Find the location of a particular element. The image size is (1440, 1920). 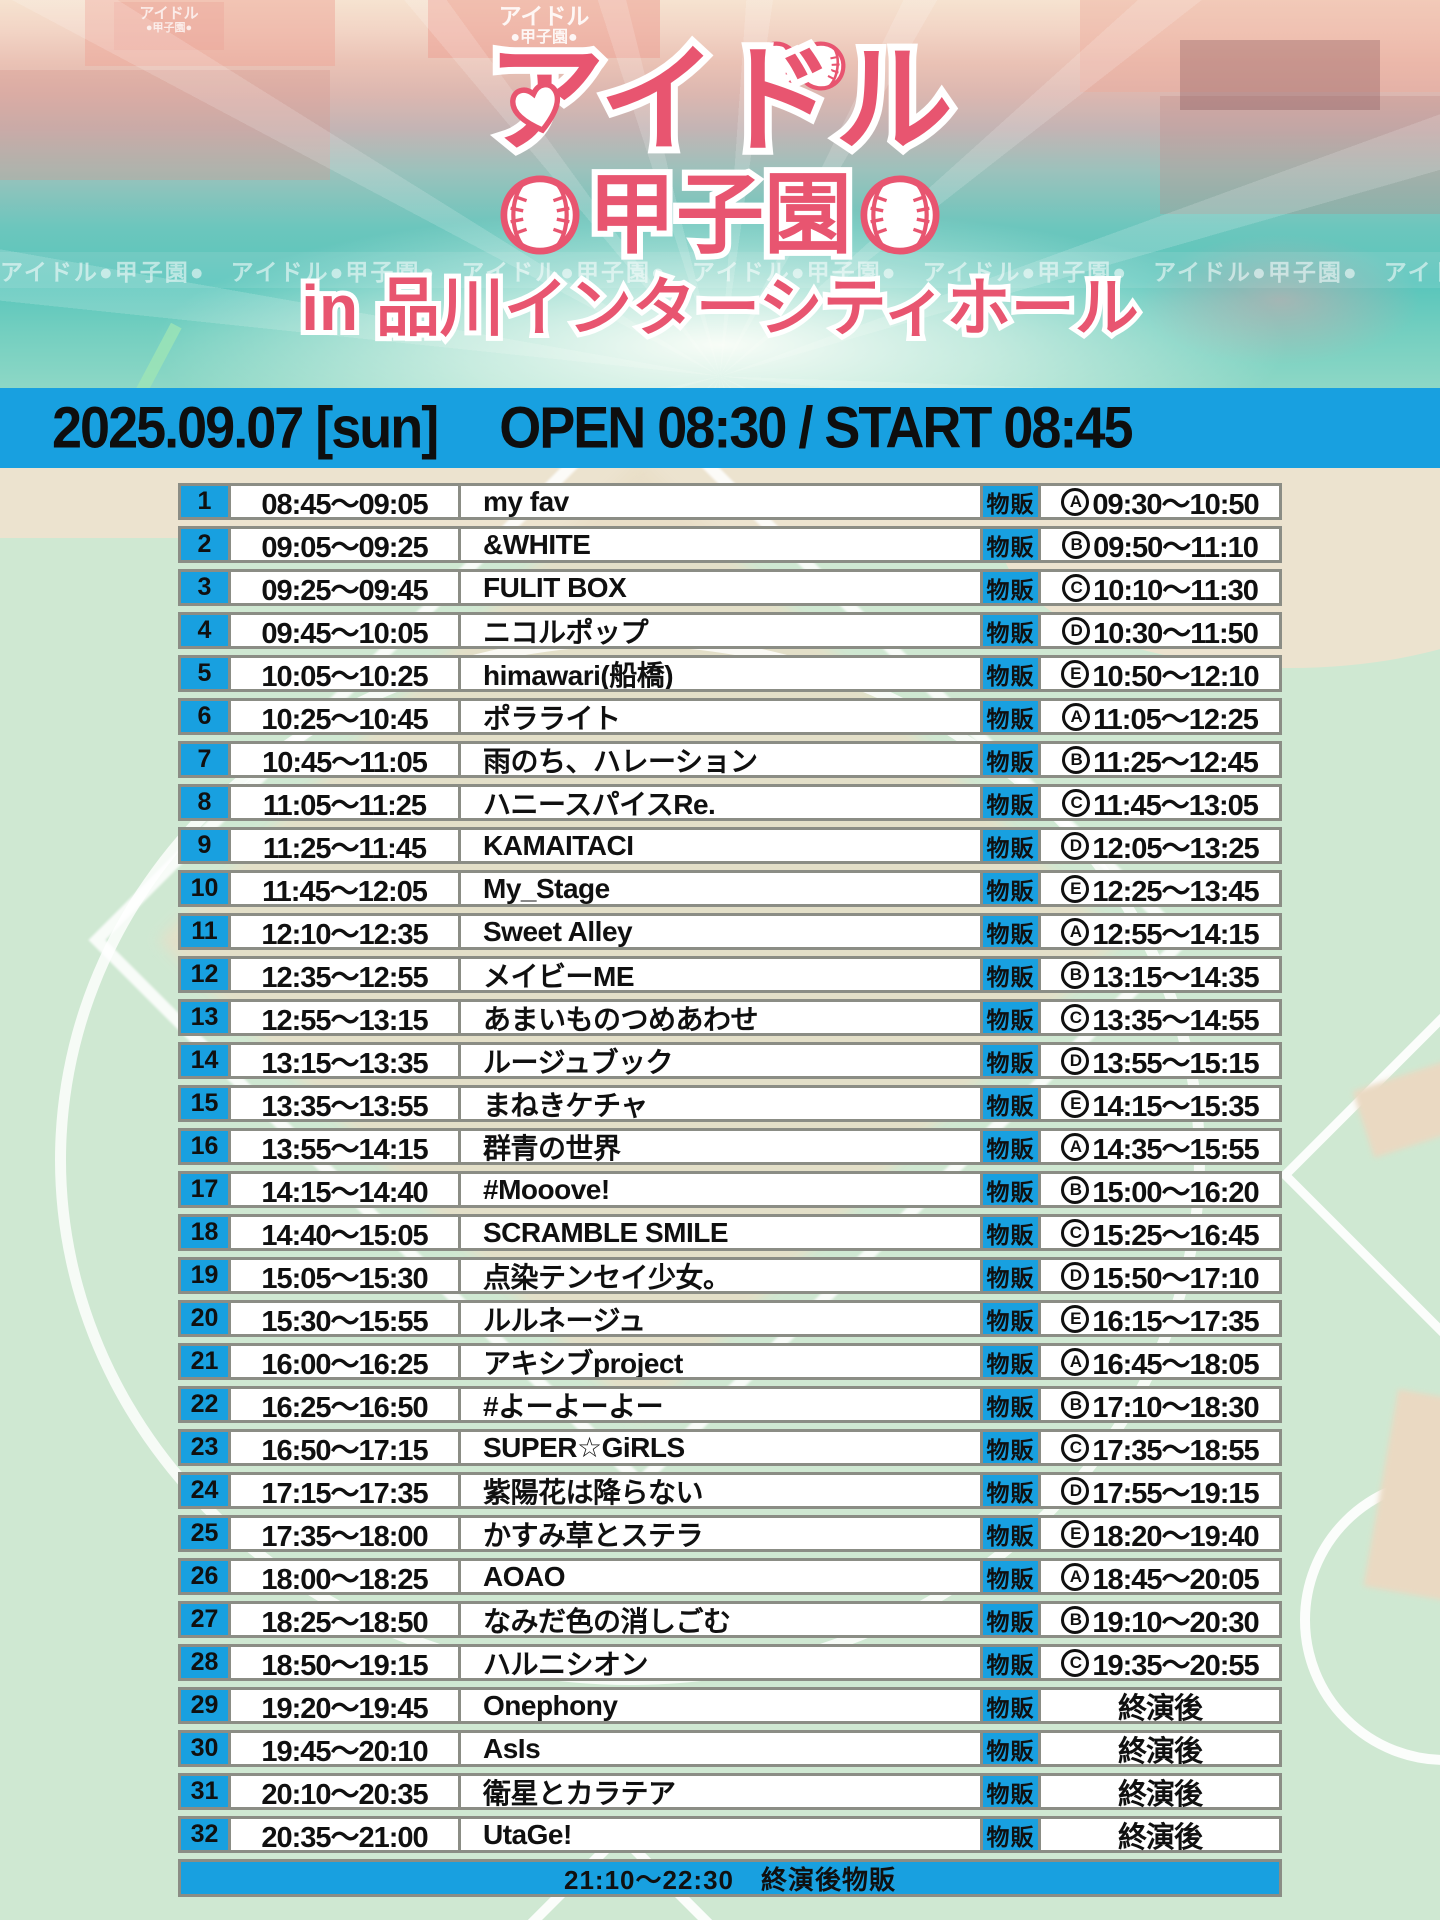

slot-time: 14:40〜15:05 is located at coordinates (346, 1234).